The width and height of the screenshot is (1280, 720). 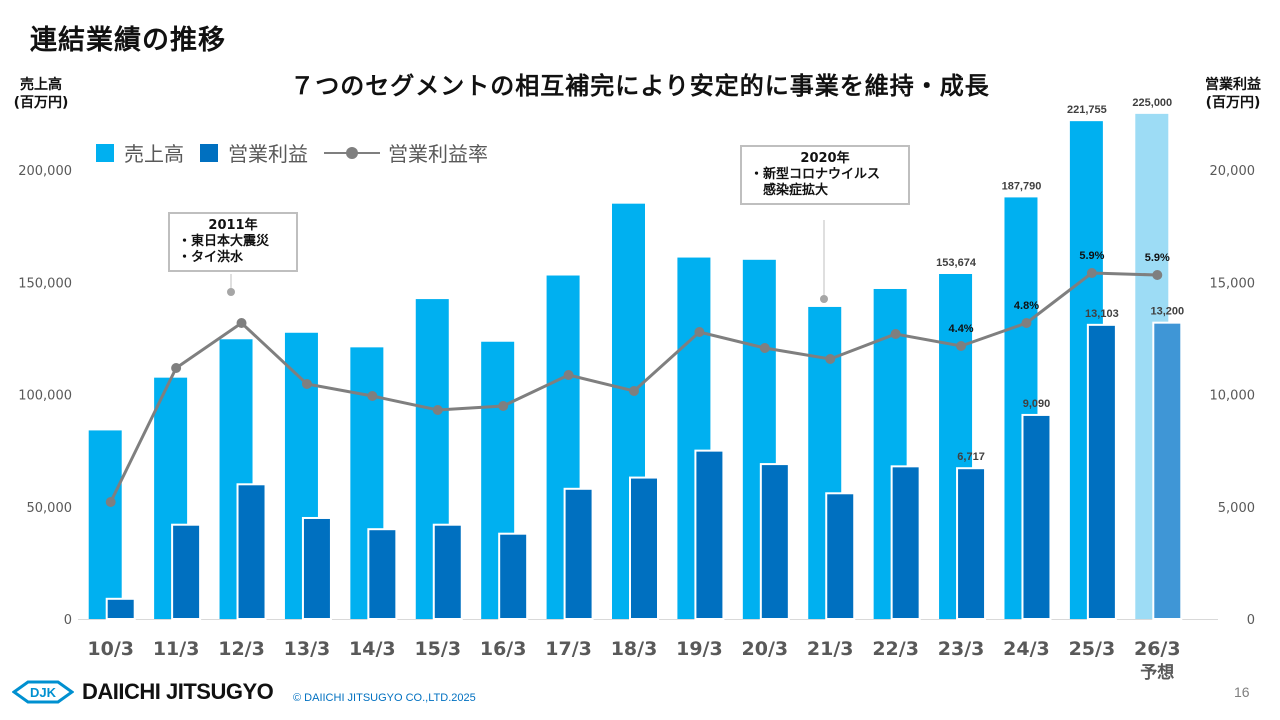 I want to click on right-axis-title-line1: 営業利益, so click(x=1233, y=85).